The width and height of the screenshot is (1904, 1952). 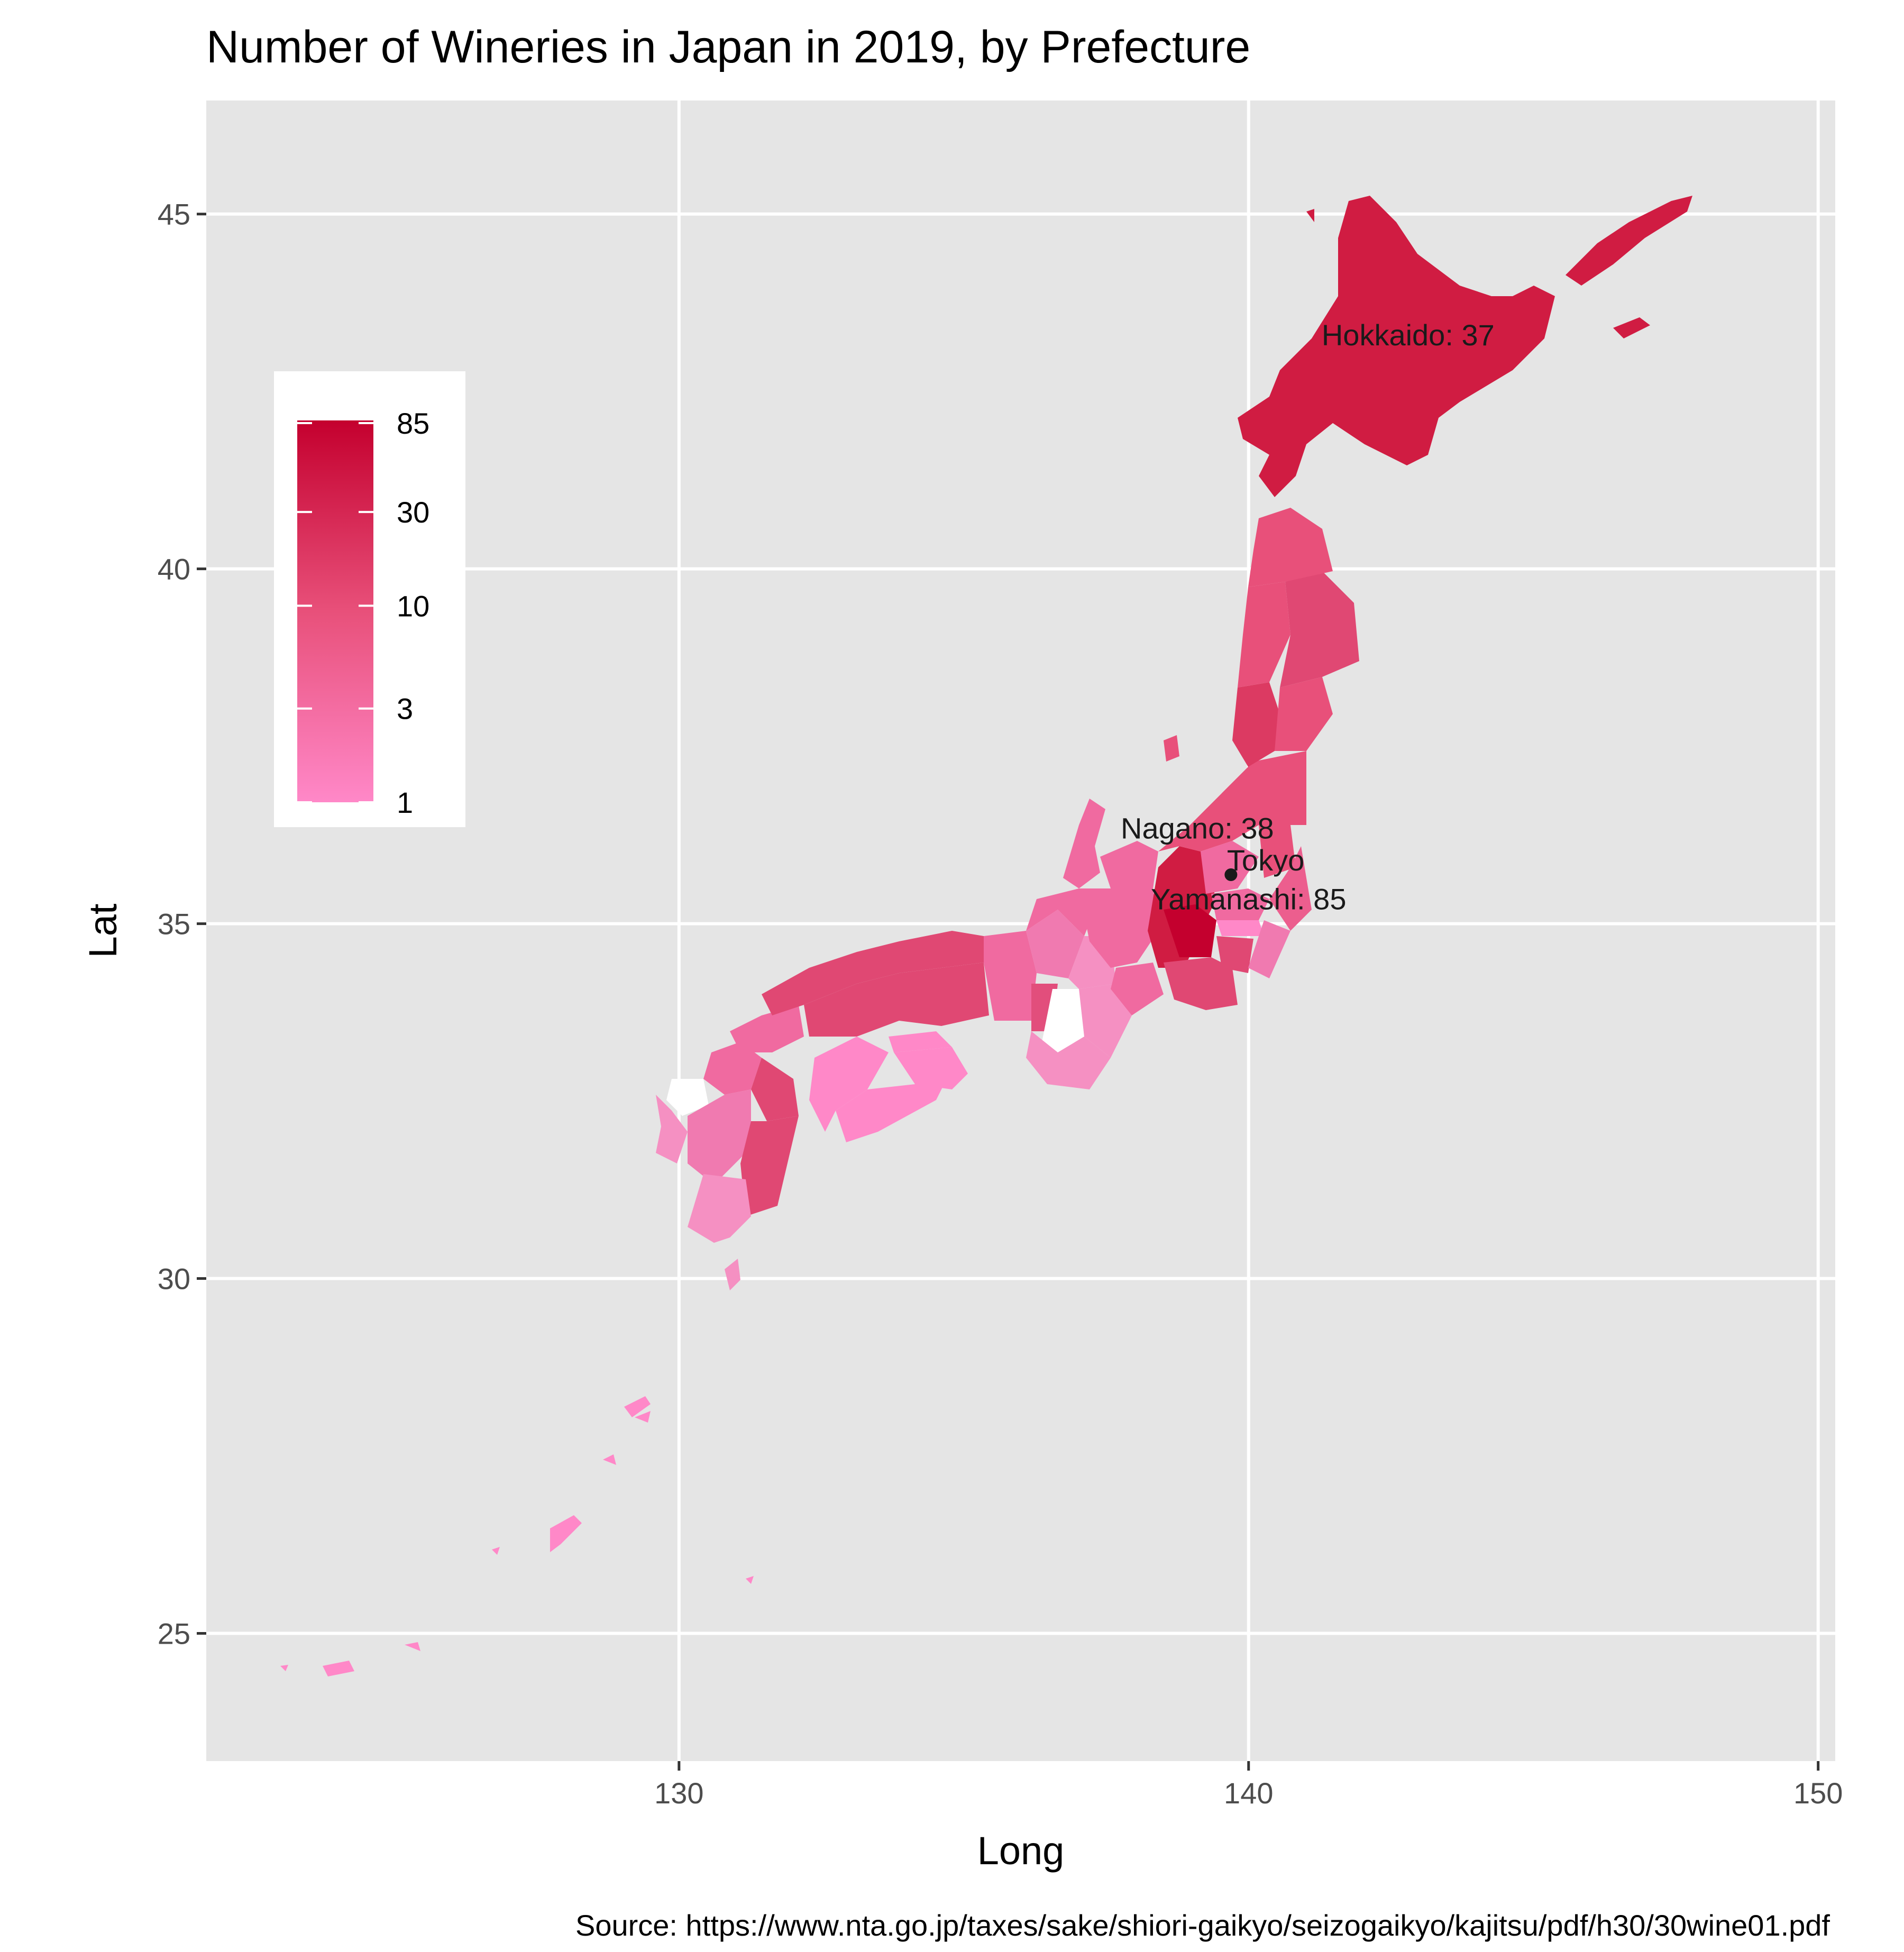 I want to click on map-annotation: Tokyo, so click(x=1265, y=860).